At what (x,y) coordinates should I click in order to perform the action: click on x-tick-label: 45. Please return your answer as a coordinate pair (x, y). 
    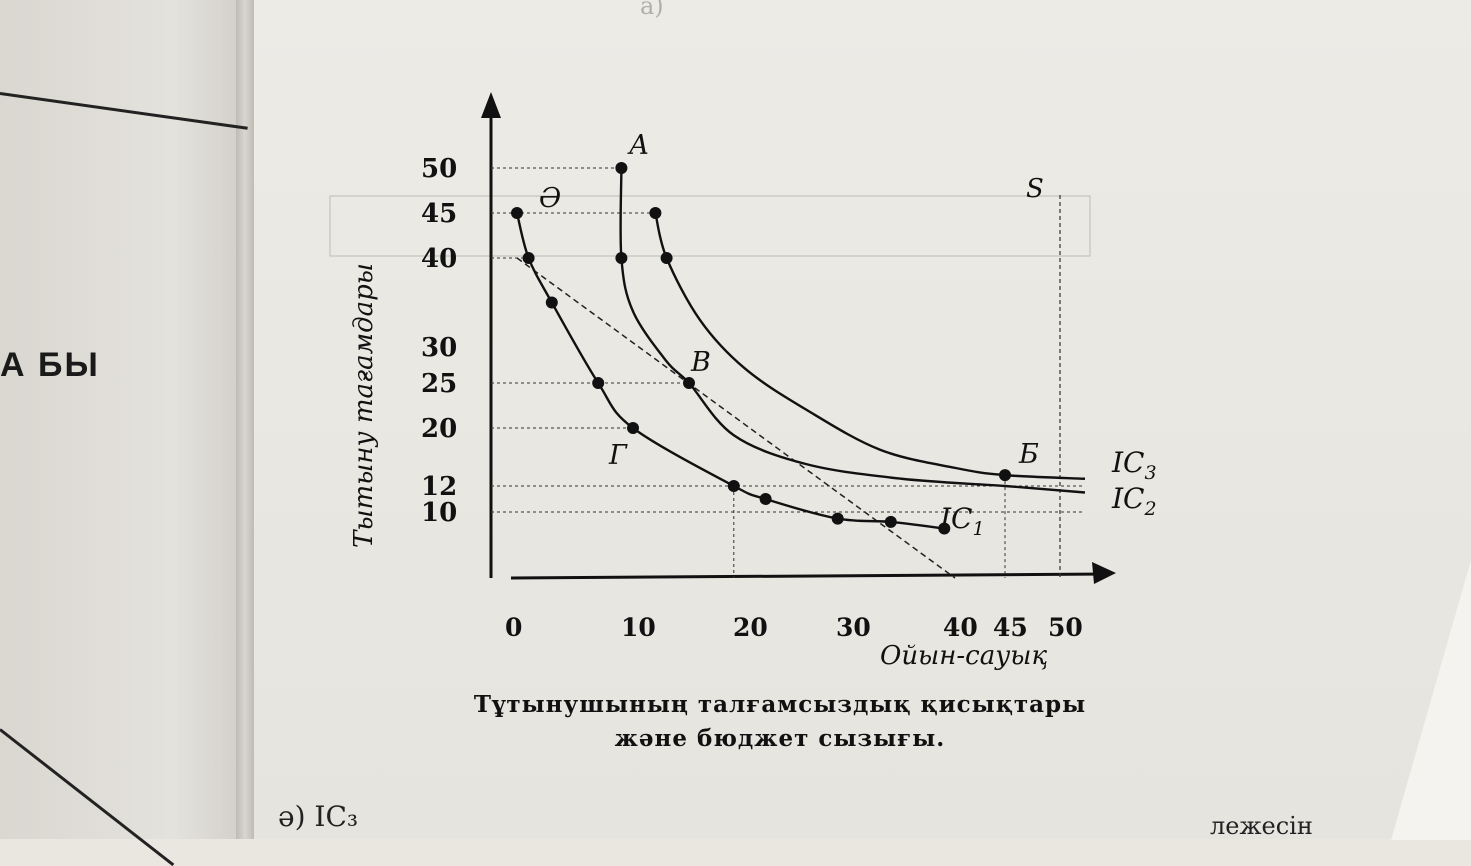
    Looking at the image, I should click on (1010, 627).